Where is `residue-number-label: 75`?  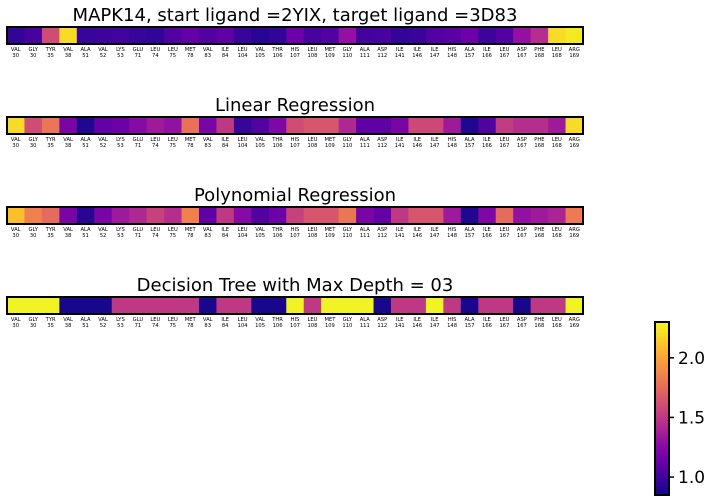
residue-number-label: 75 is located at coordinates (173, 146).